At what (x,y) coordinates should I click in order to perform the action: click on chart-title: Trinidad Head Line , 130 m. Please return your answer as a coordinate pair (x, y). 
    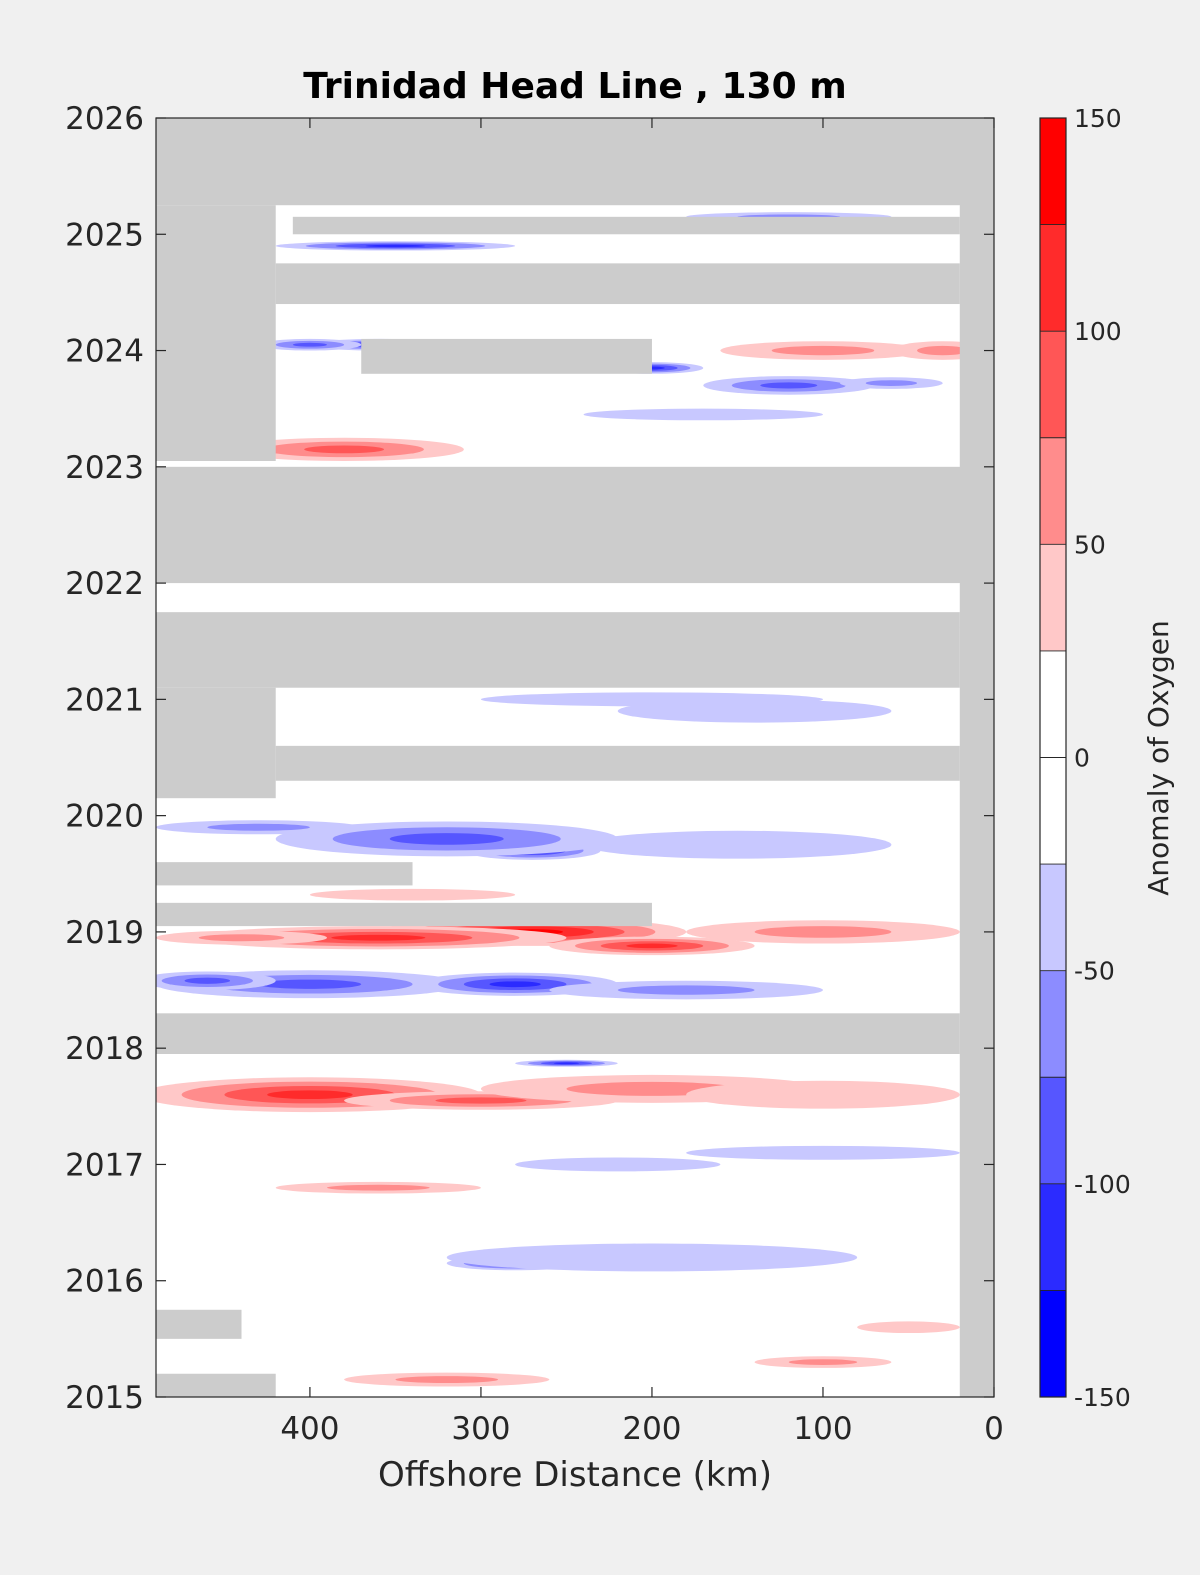
    Looking at the image, I should click on (574, 86).